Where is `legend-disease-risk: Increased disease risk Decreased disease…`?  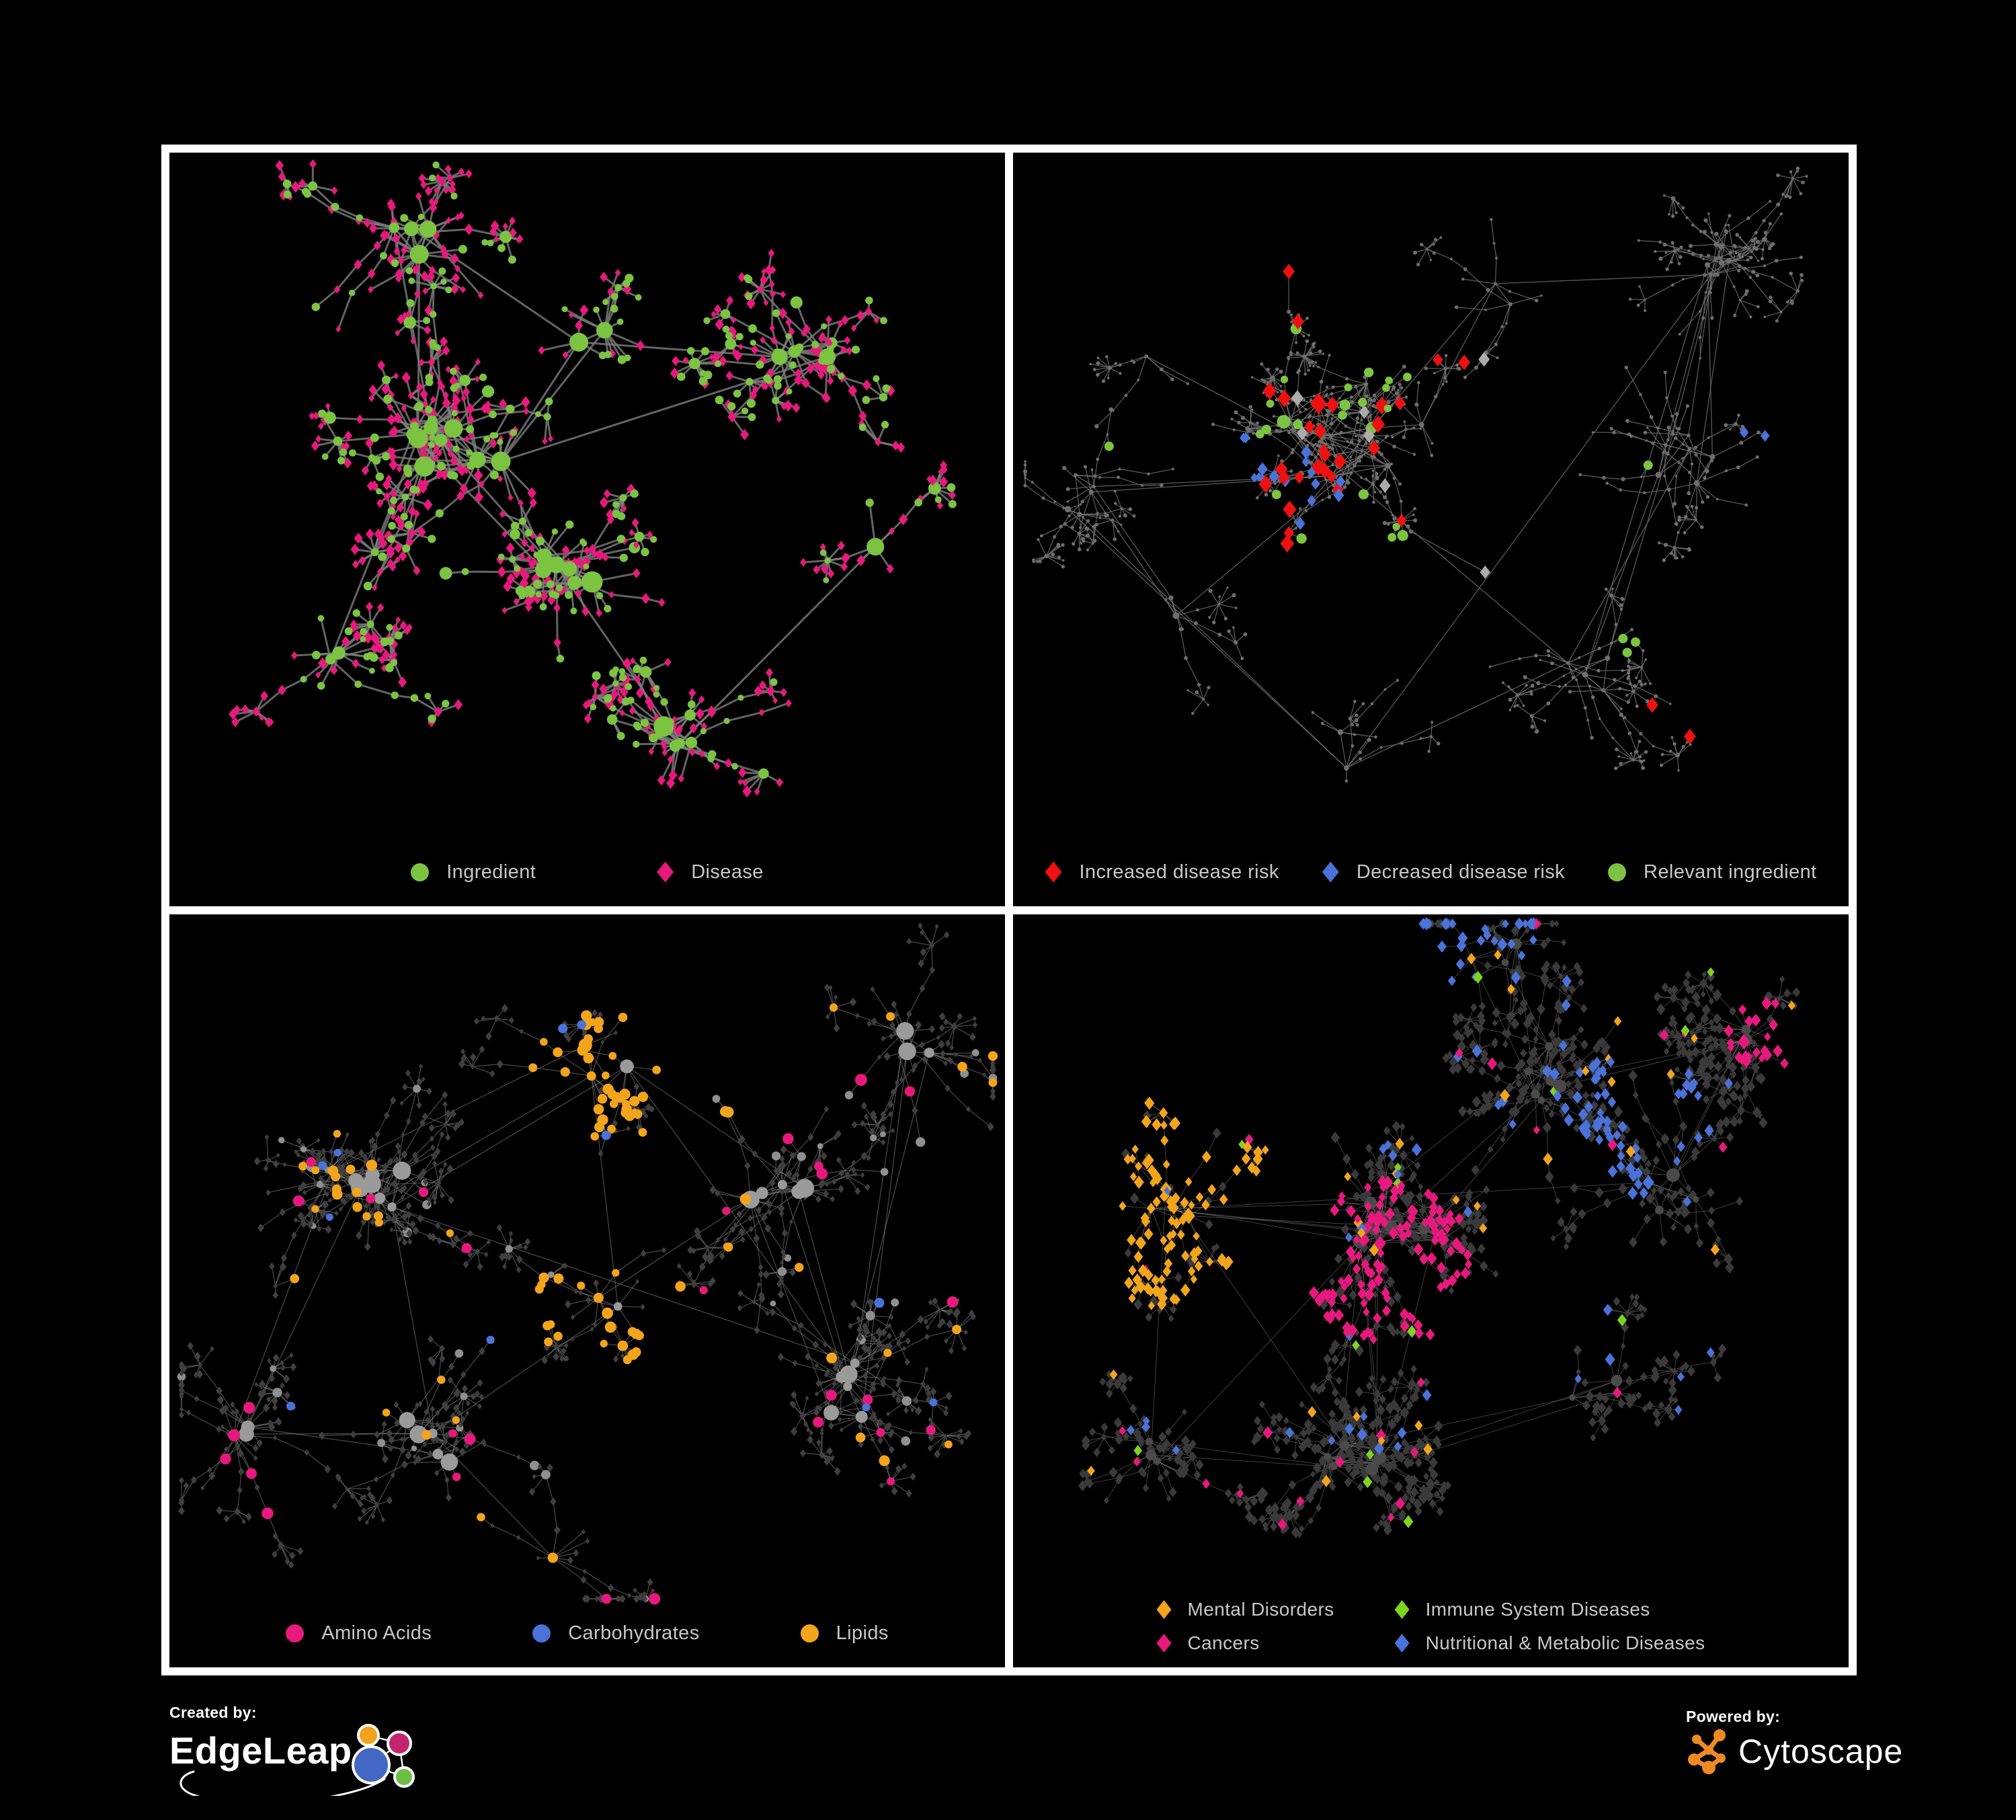 legend-disease-risk: Increased disease risk Decreased disease… is located at coordinates (1431, 872).